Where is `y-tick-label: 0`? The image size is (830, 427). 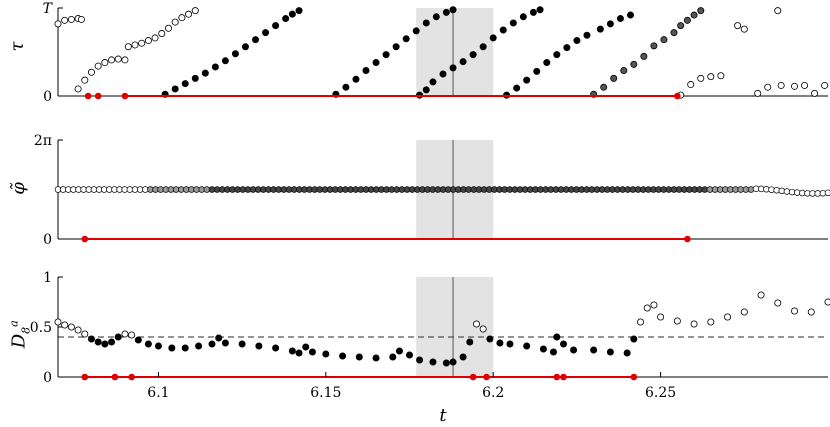 y-tick-label: 0 is located at coordinates (47, 97).